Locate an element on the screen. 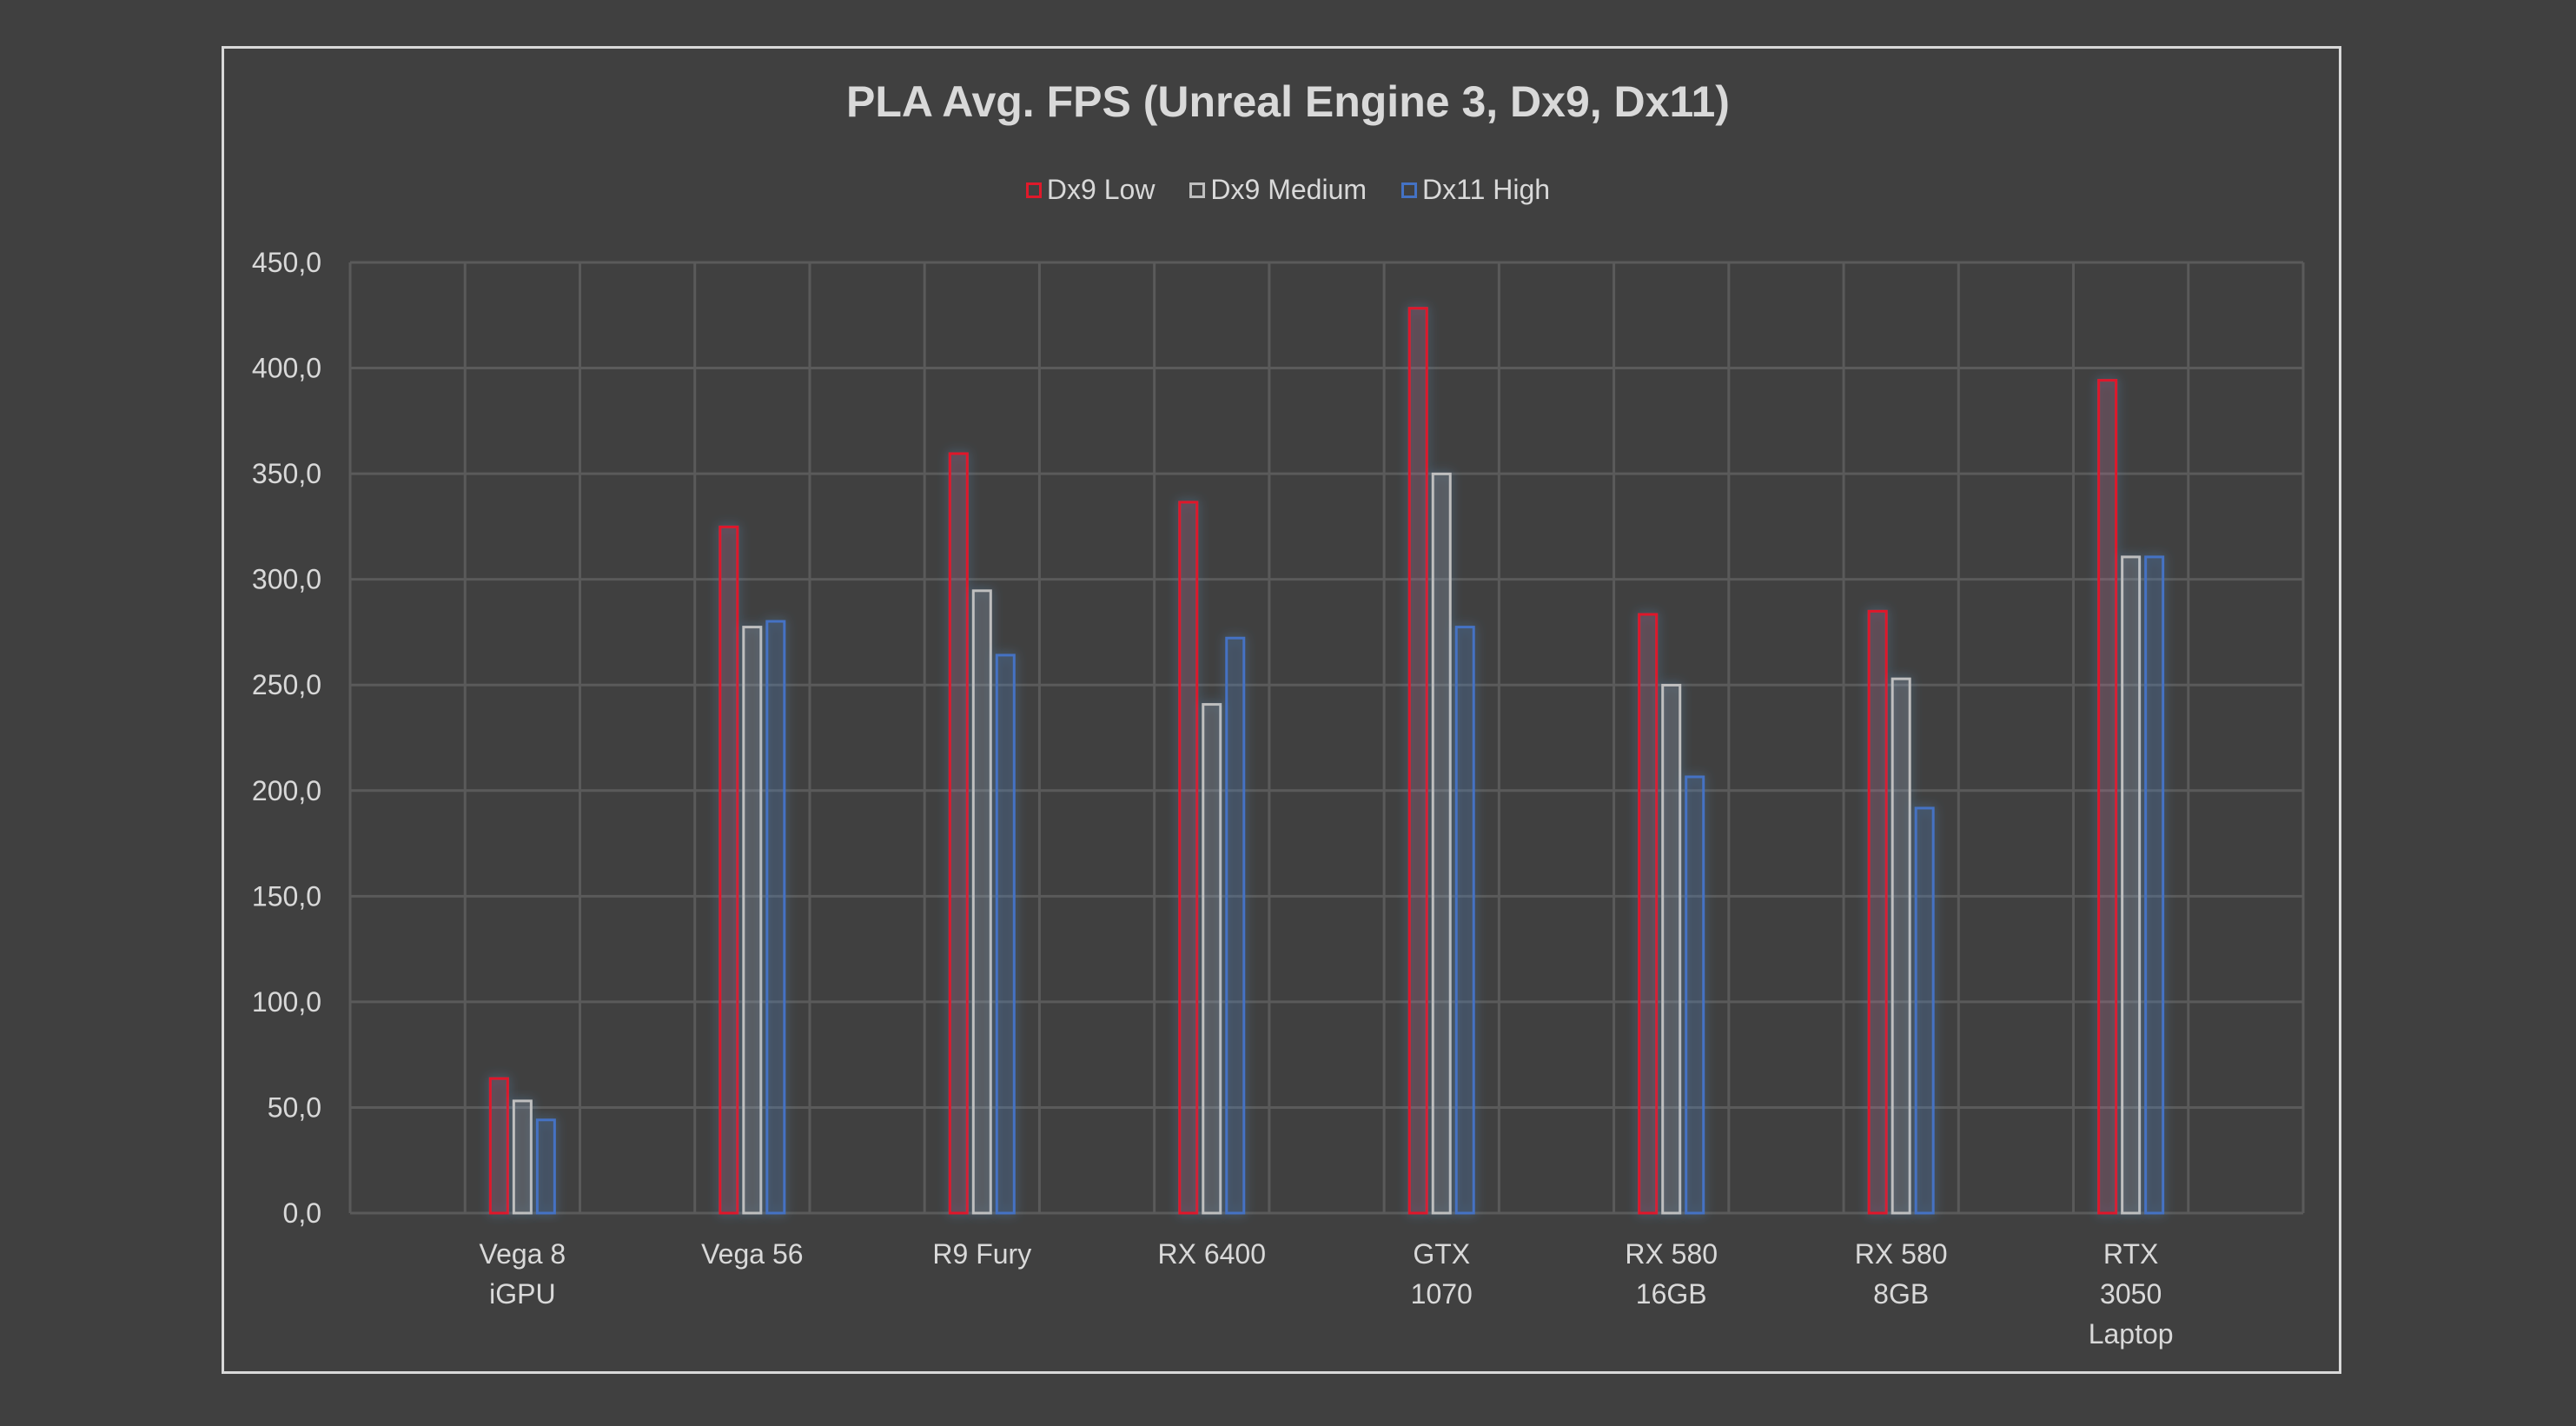 The width and height of the screenshot is (2576, 1426). y-tick-label: 300,0 is located at coordinates (286, 579).